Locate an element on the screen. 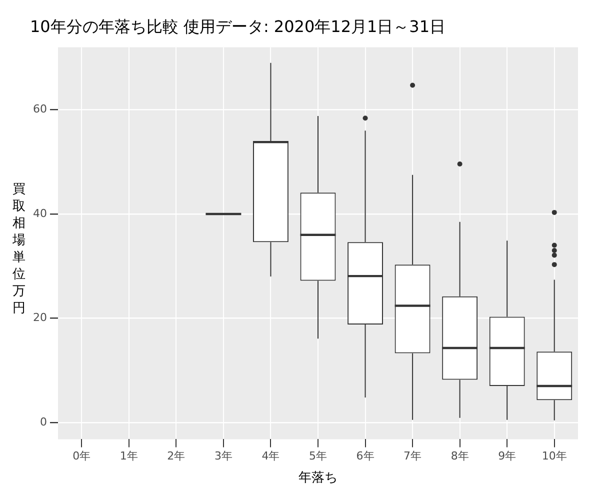 The image size is (600, 500). y-axis-title: 買取相場単位万円 is located at coordinates (19, 249).